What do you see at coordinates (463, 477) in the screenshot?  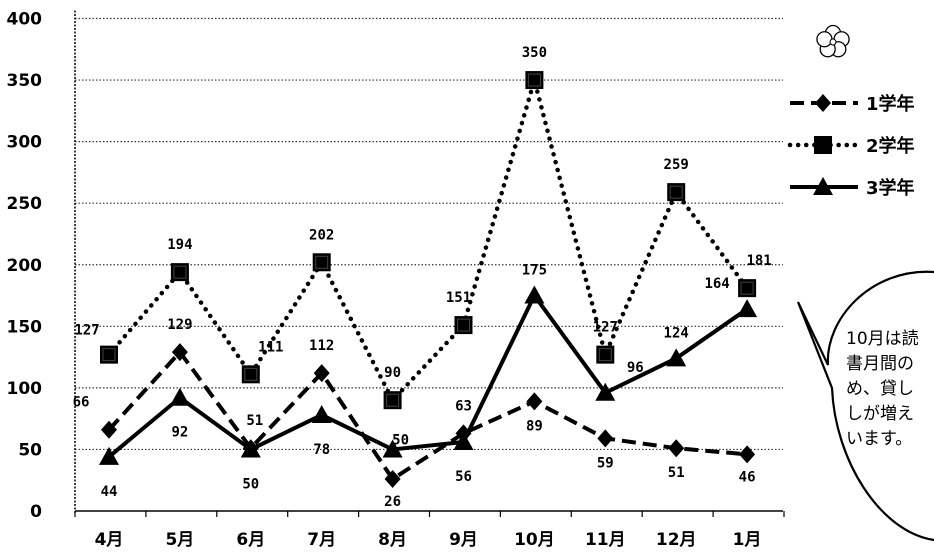 I see `data-label-3: 56` at bounding box center [463, 477].